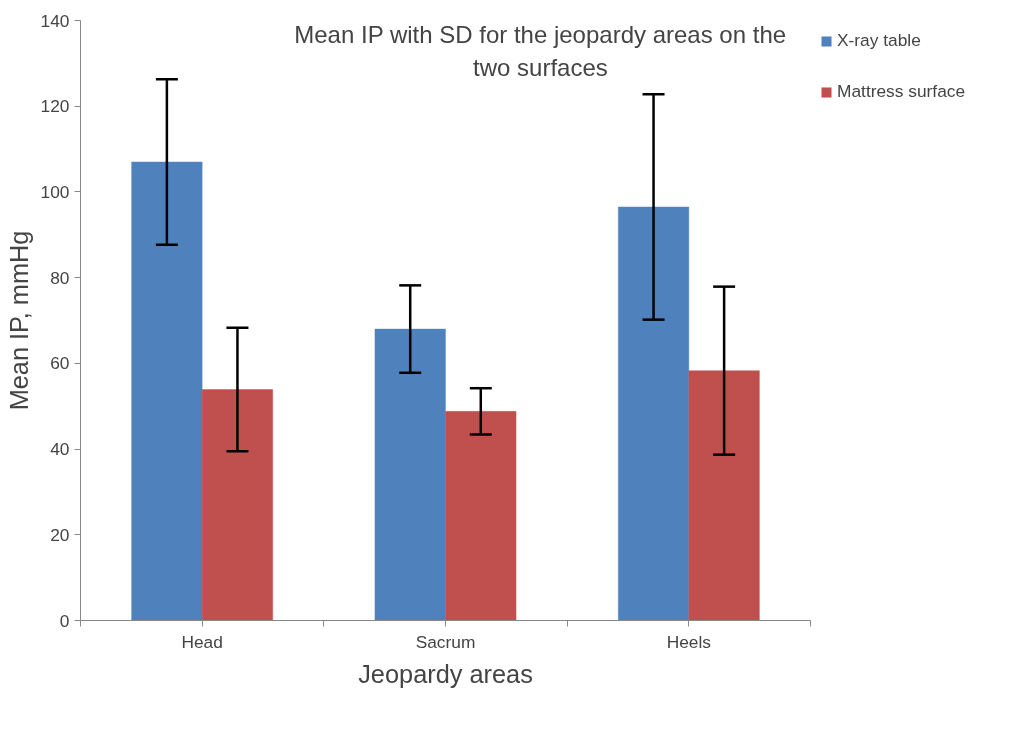  I want to click on y-tick-label: 140, so click(55, 20).